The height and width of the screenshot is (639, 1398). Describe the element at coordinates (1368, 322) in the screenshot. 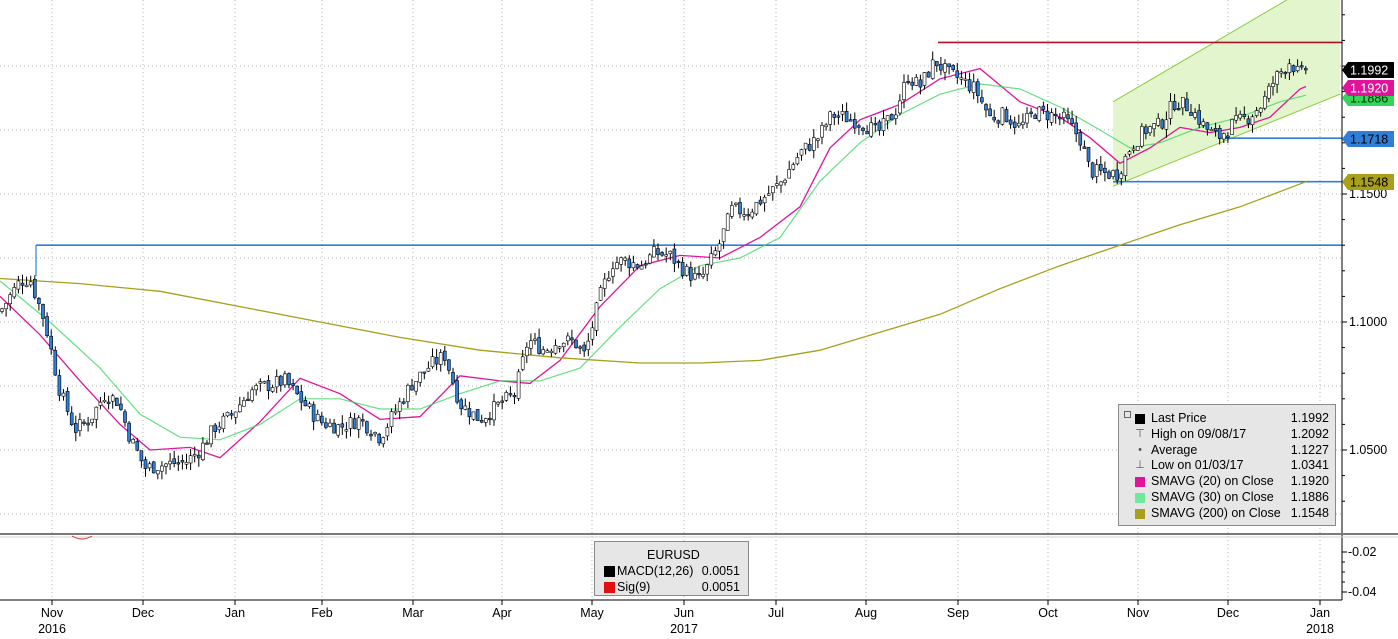

I see `price-tick-label: 1.1000` at that location.